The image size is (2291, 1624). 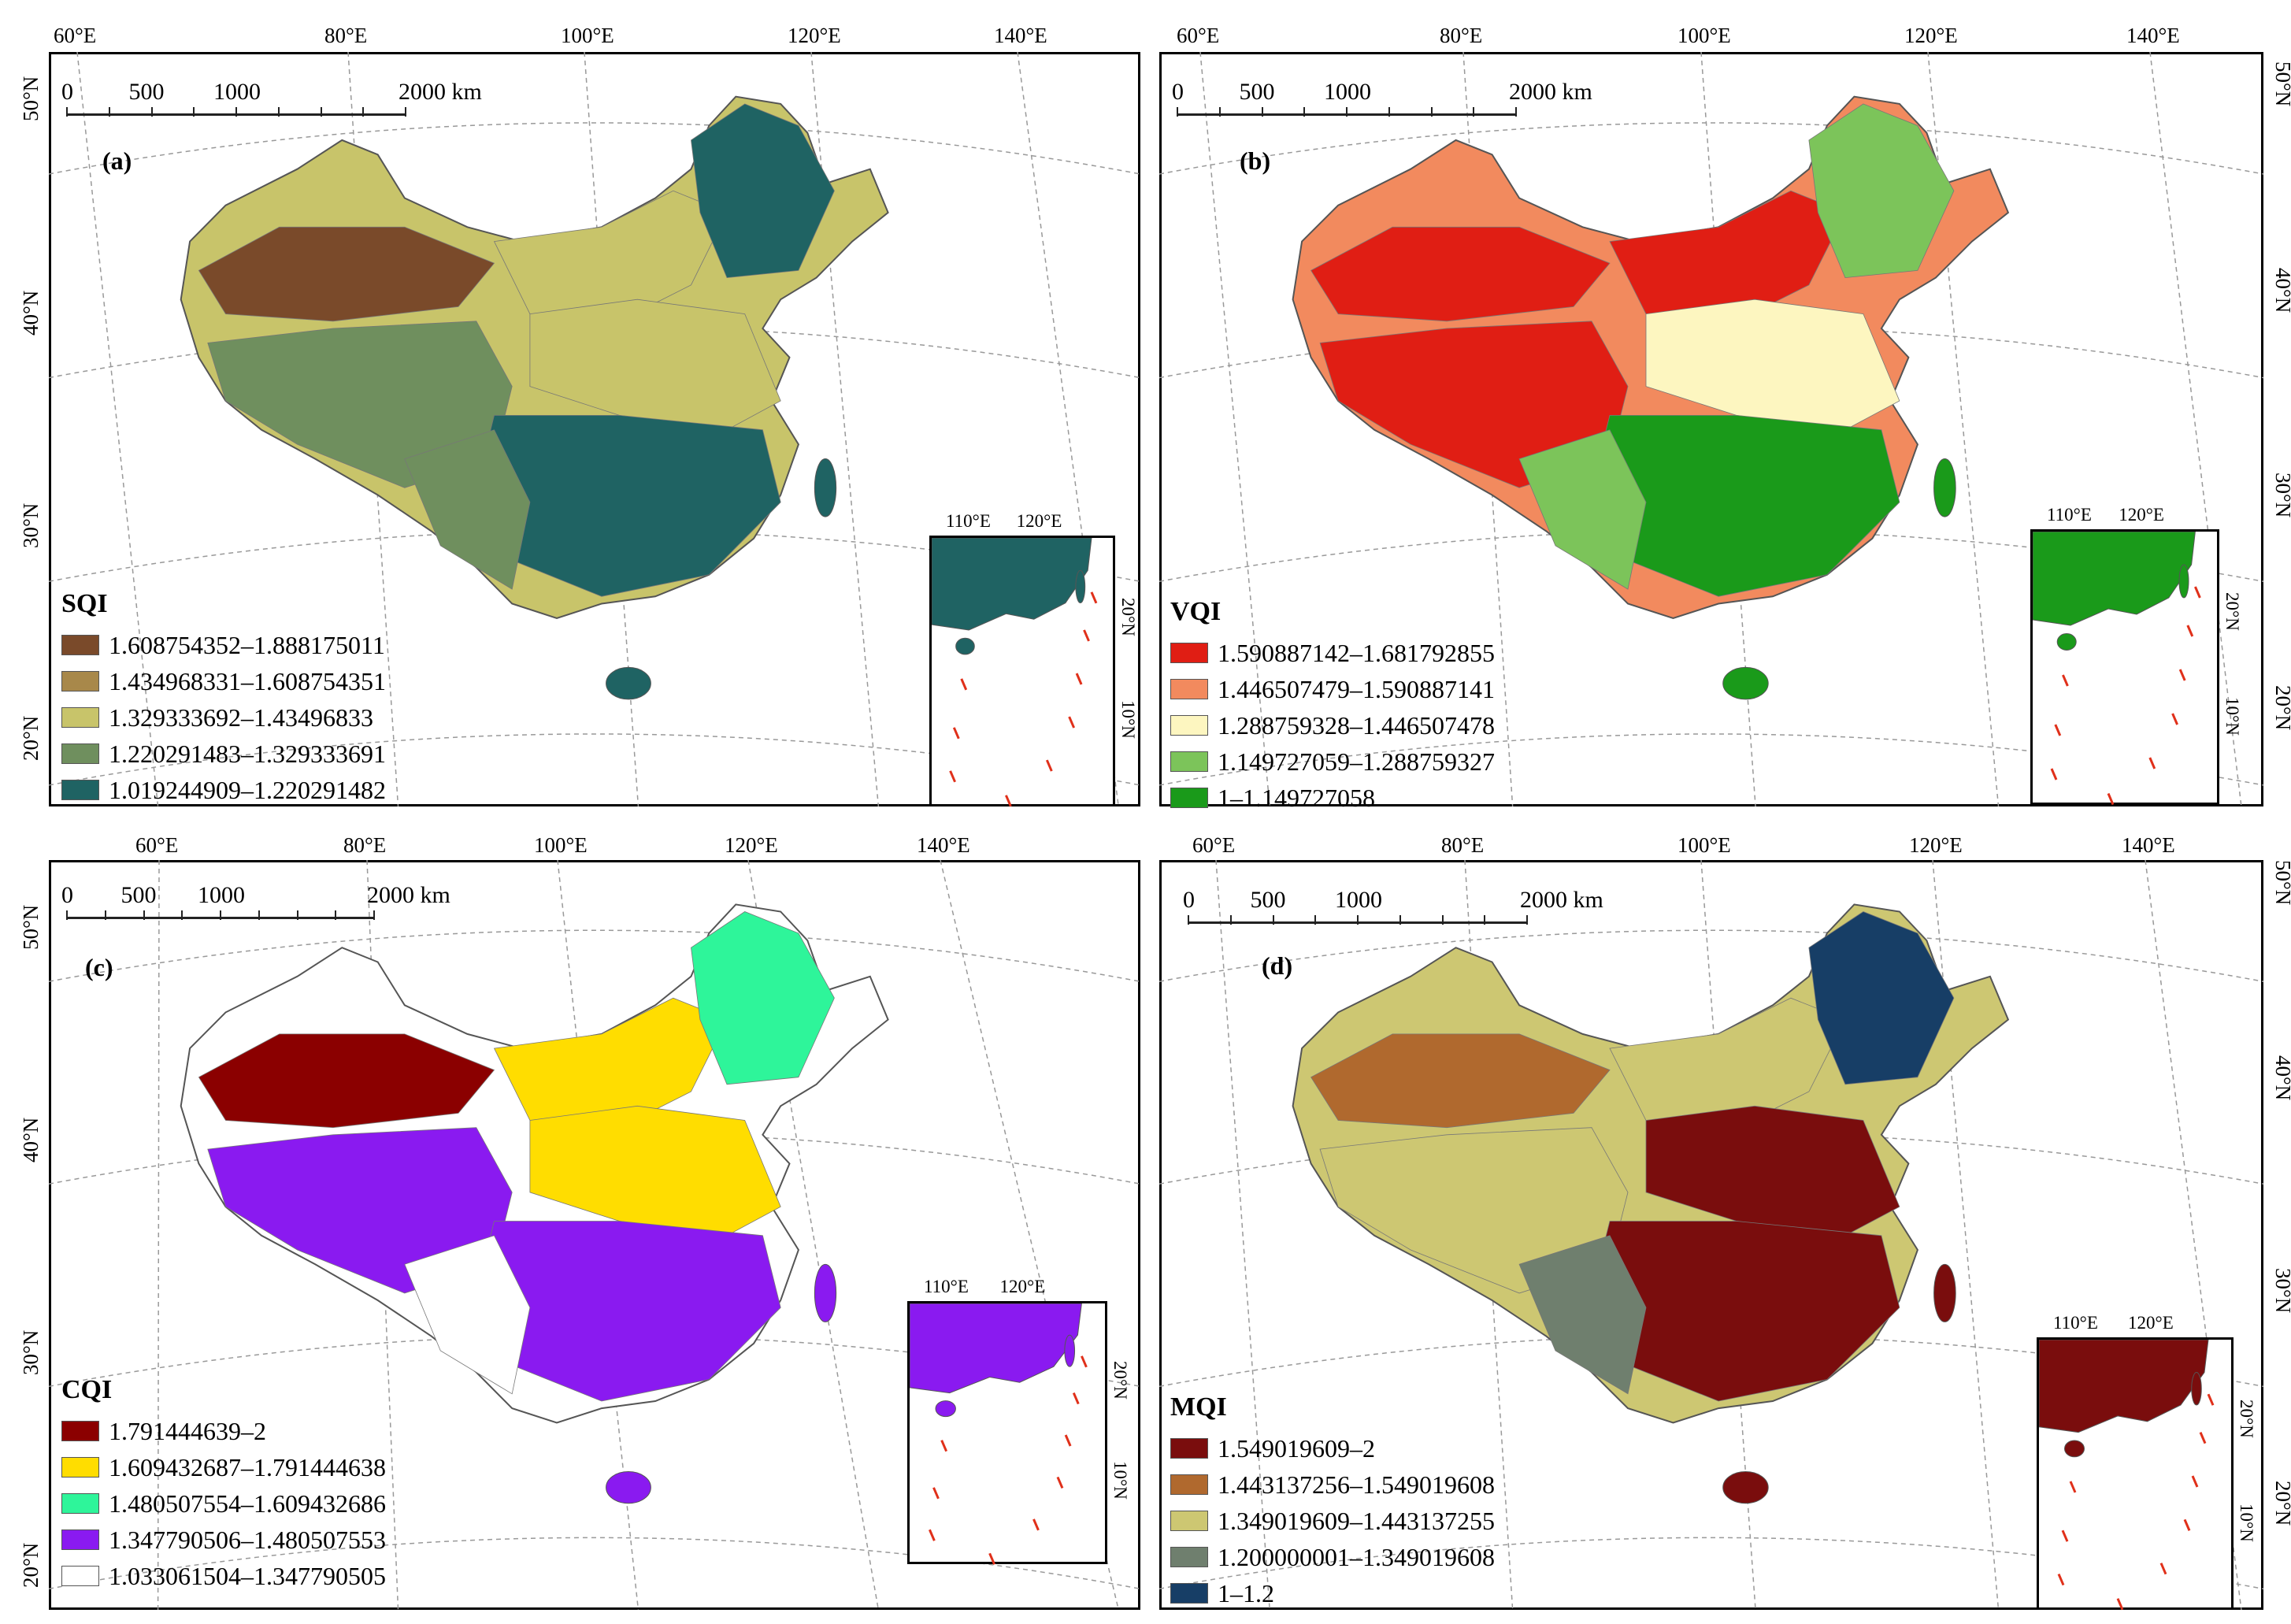 I want to click on latitude-label: 20°N, so click(x=31, y=1565).